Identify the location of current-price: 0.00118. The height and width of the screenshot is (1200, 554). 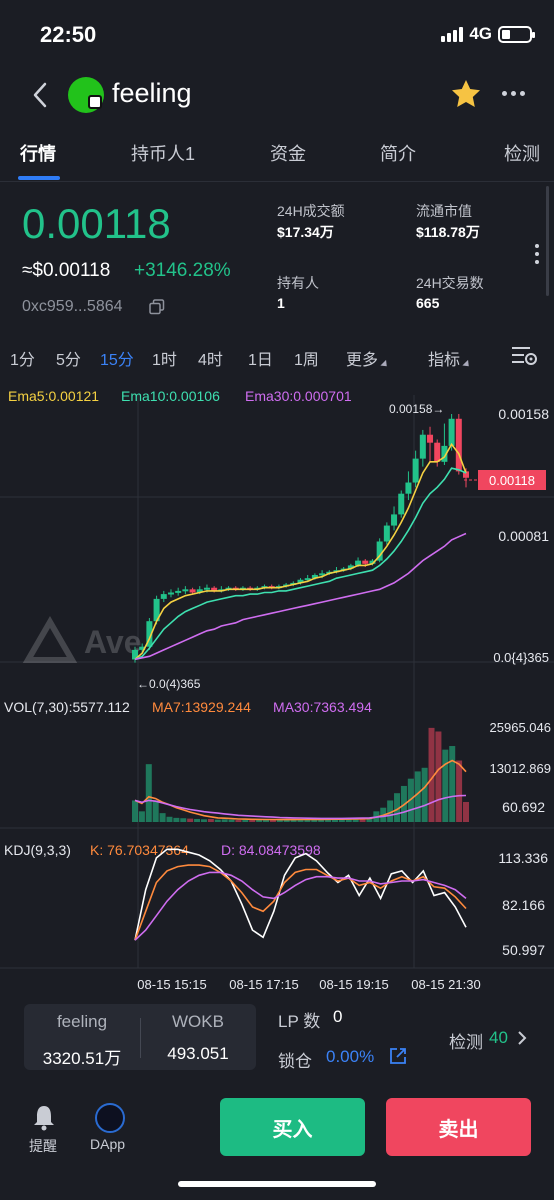
(96, 223).